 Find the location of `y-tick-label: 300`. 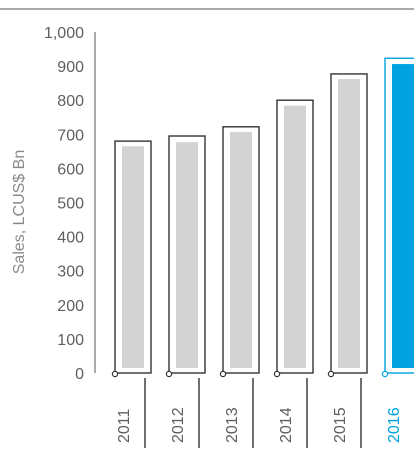

y-tick-label: 300 is located at coordinates (70, 272).